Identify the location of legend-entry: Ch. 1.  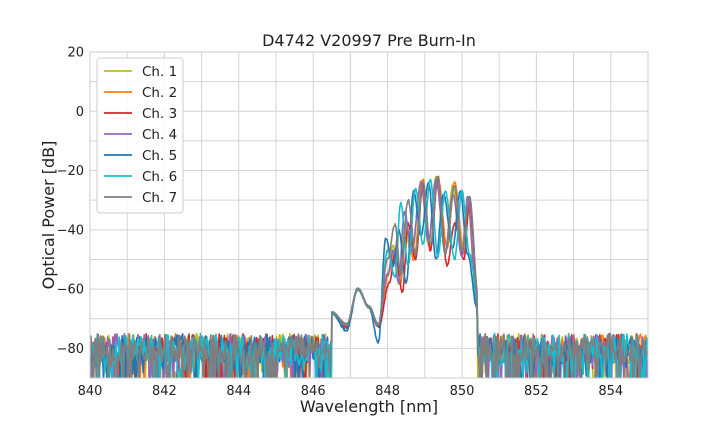
(159, 72).